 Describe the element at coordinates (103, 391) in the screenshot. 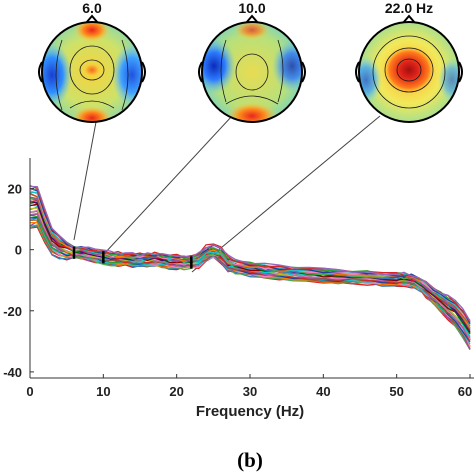

I see `x-tick-label: 10` at that location.